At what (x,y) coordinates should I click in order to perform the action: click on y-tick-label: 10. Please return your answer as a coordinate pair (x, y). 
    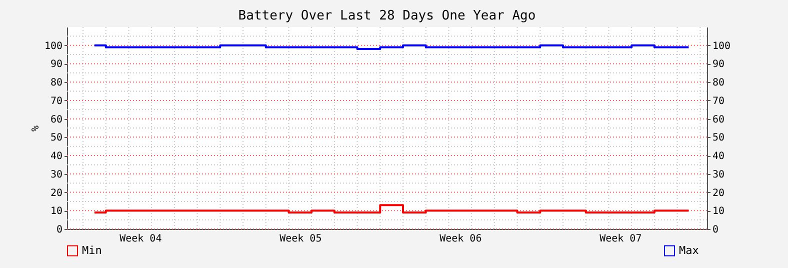
    Looking at the image, I should click on (56, 212).